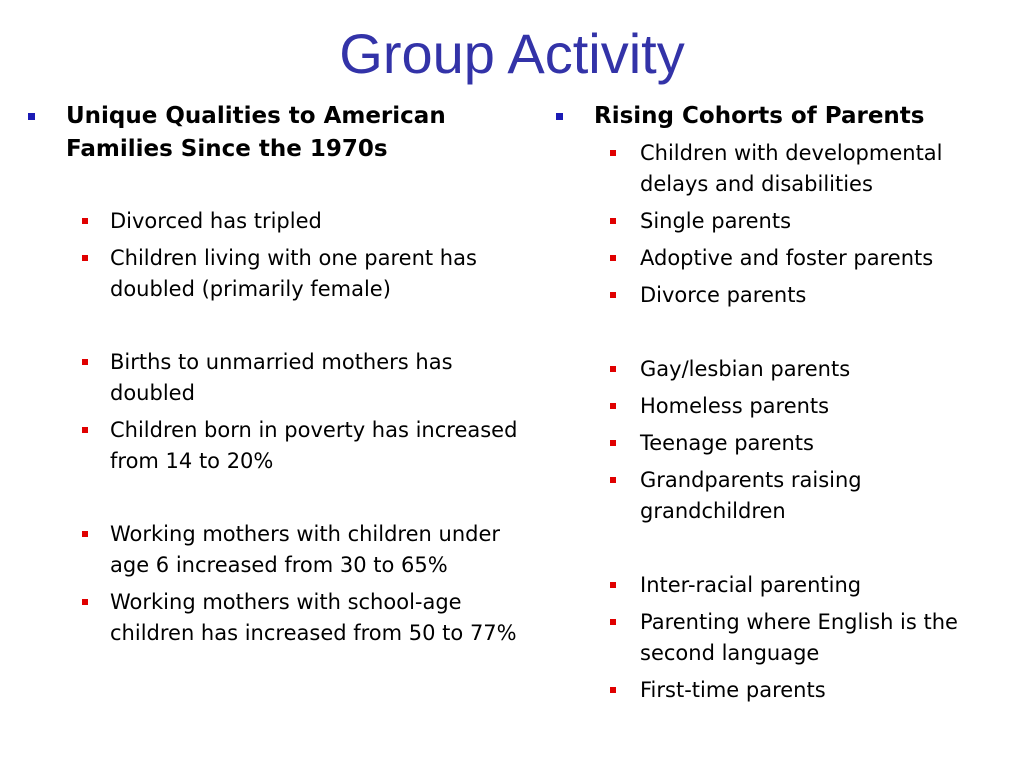  What do you see at coordinates (745, 369) in the screenshot?
I see `list-item-text: Gay/lesbian parents` at bounding box center [745, 369].